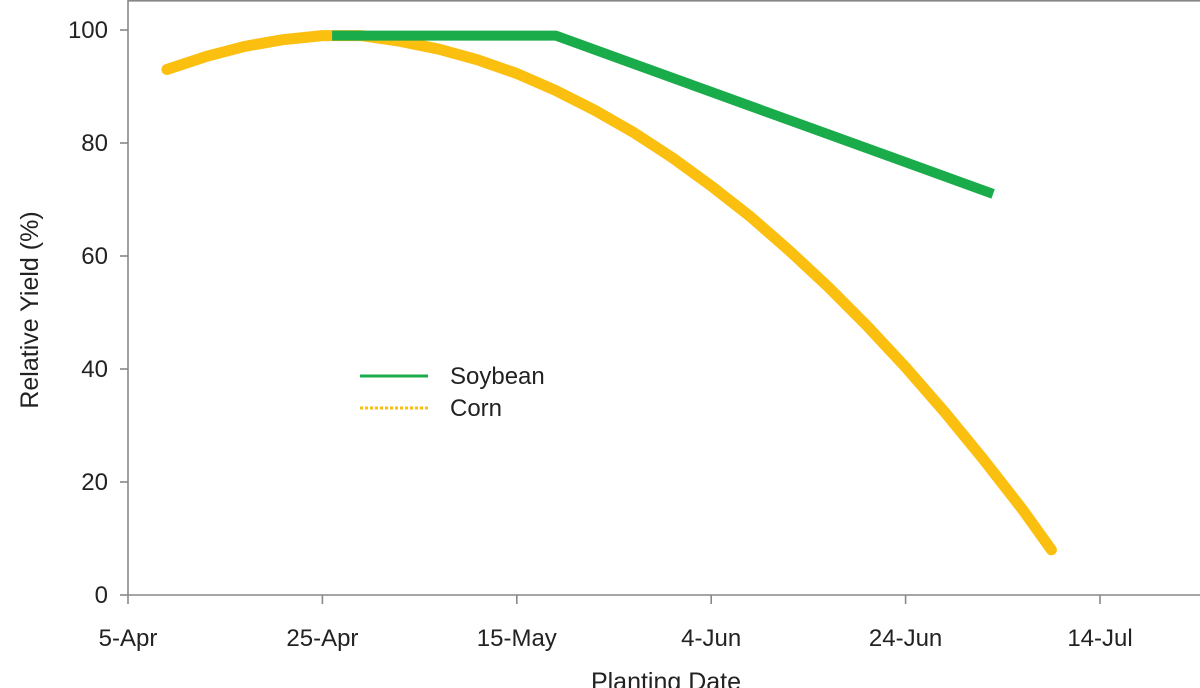 This screenshot has height=688, width=1200. I want to click on x-tick-label: 25-Apr, so click(322, 638).